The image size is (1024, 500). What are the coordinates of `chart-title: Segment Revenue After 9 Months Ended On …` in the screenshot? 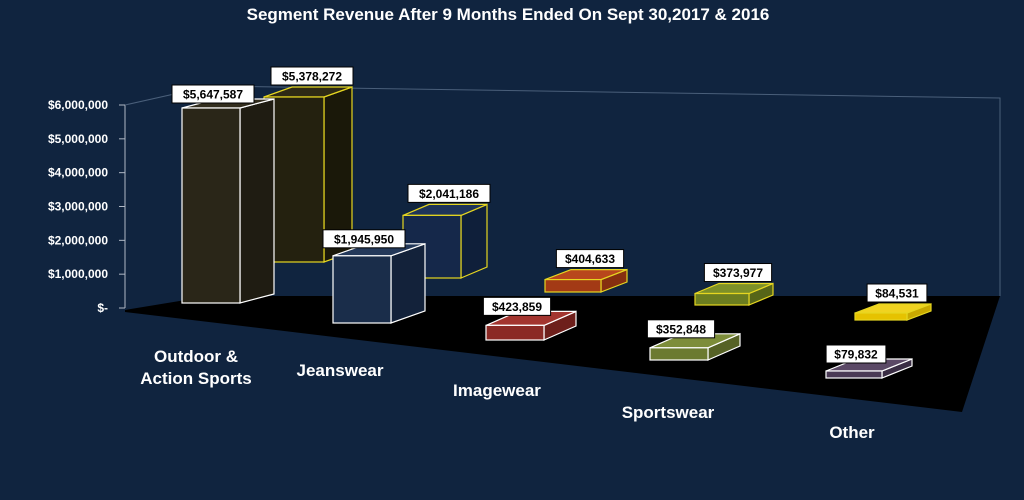 It's located at (508, 14).